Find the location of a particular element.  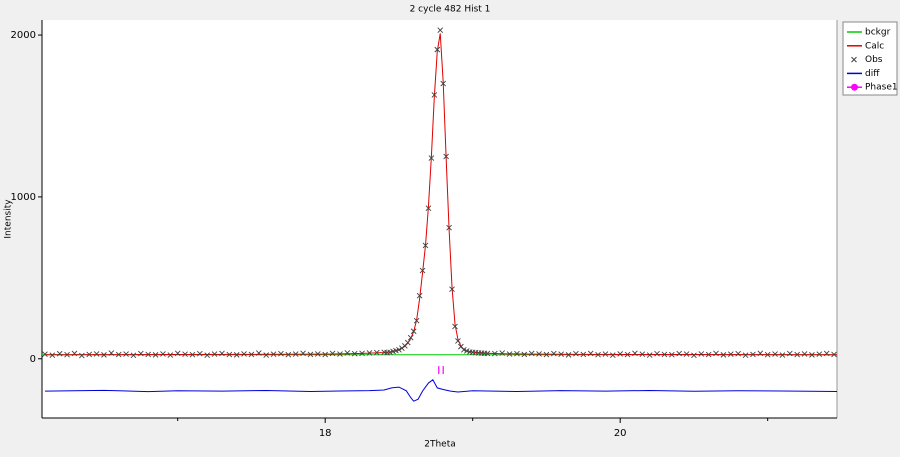

series-line is located at coordinates (441, 390).